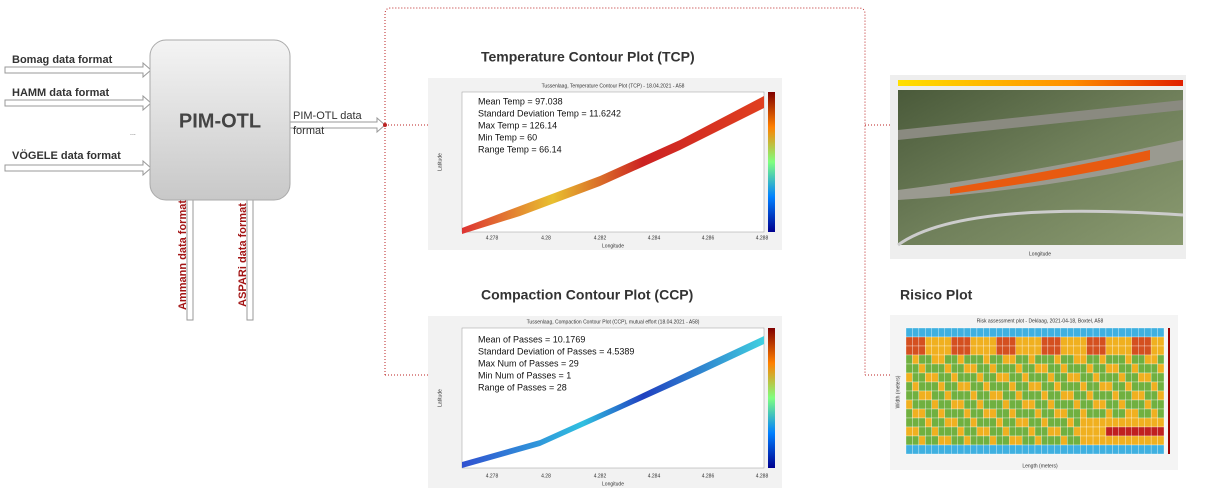 This screenshot has width=1212, height=489. Describe the element at coordinates (492, 238) in the screenshot. I see `x-tick-label: 4.278` at that location.